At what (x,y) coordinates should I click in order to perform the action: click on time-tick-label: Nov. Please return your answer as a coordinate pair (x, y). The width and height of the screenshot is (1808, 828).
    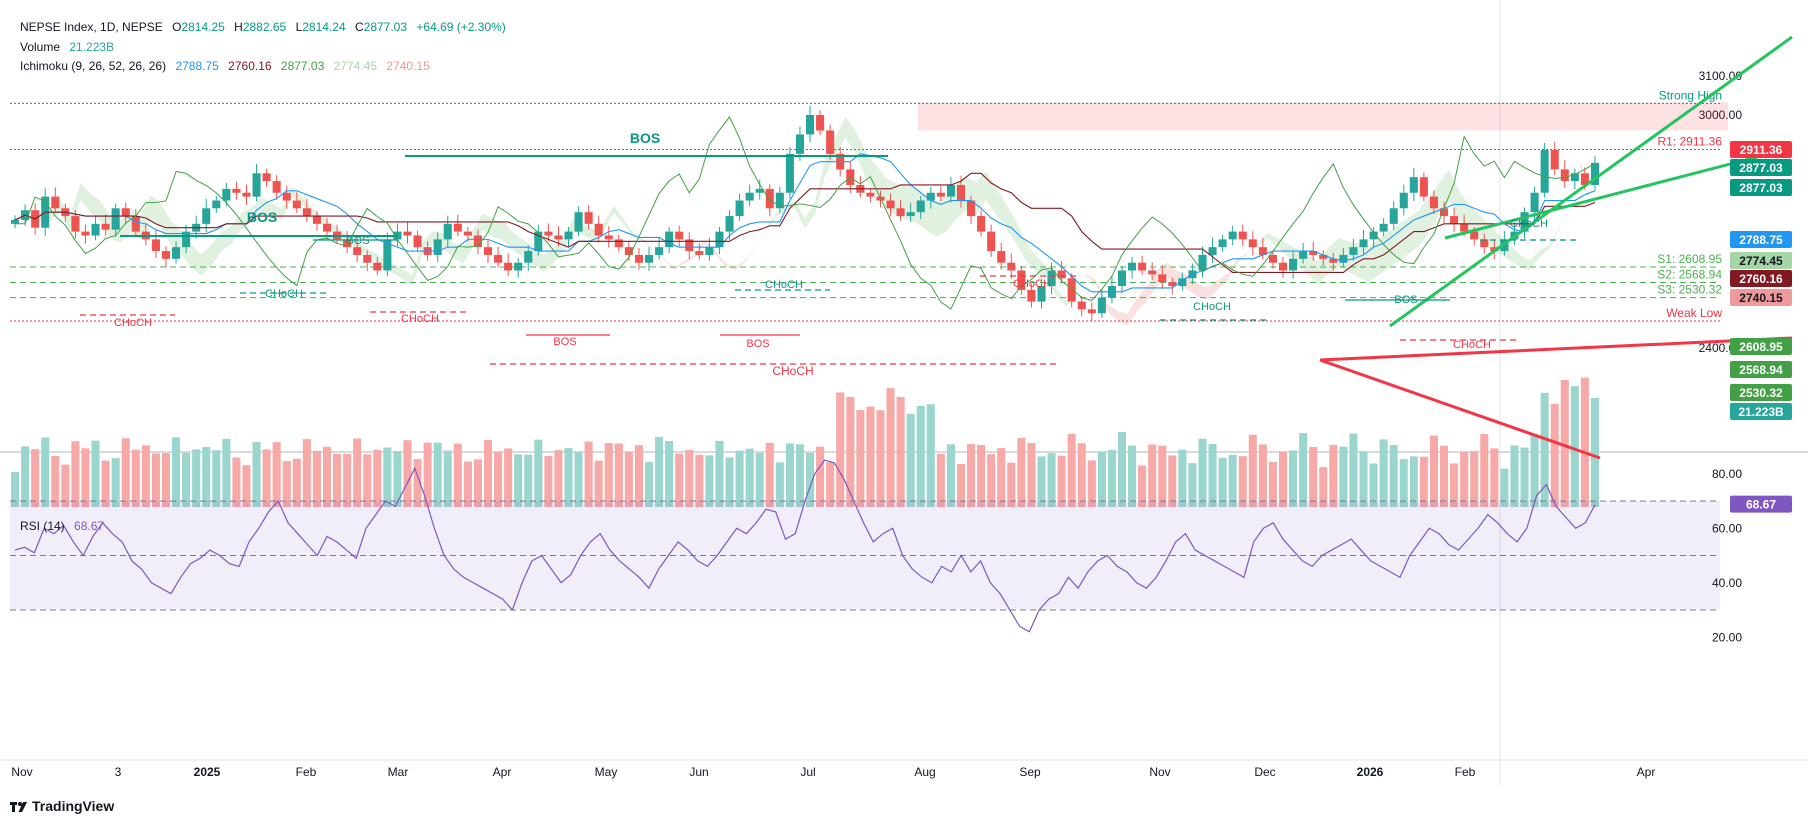
    Looking at the image, I should click on (1159, 772).